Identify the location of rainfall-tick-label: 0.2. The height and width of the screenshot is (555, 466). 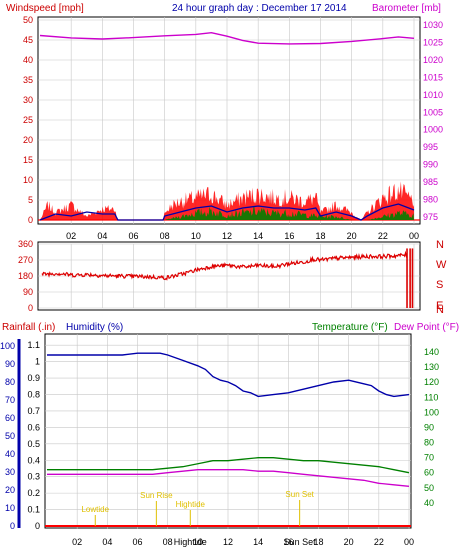
(33, 493).